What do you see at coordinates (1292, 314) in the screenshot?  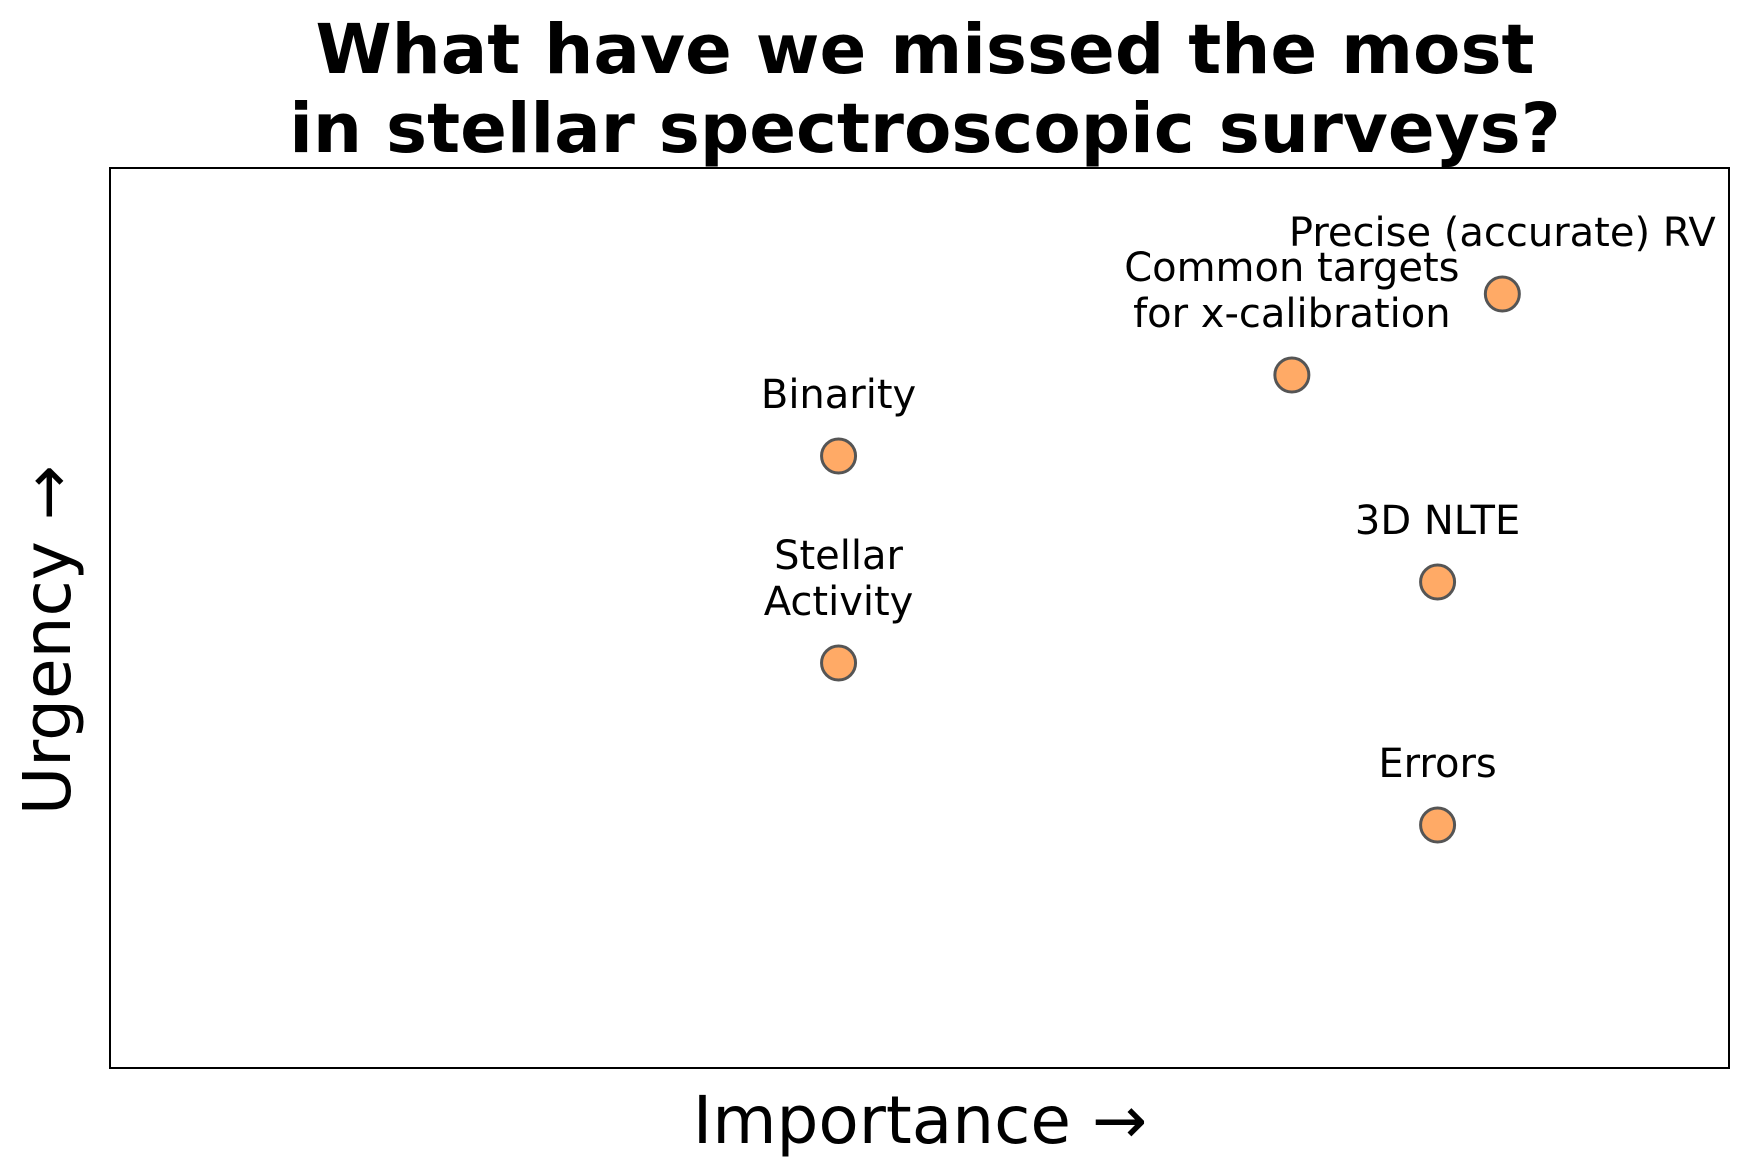 I see `data-point-label: for x-calibration` at bounding box center [1292, 314].